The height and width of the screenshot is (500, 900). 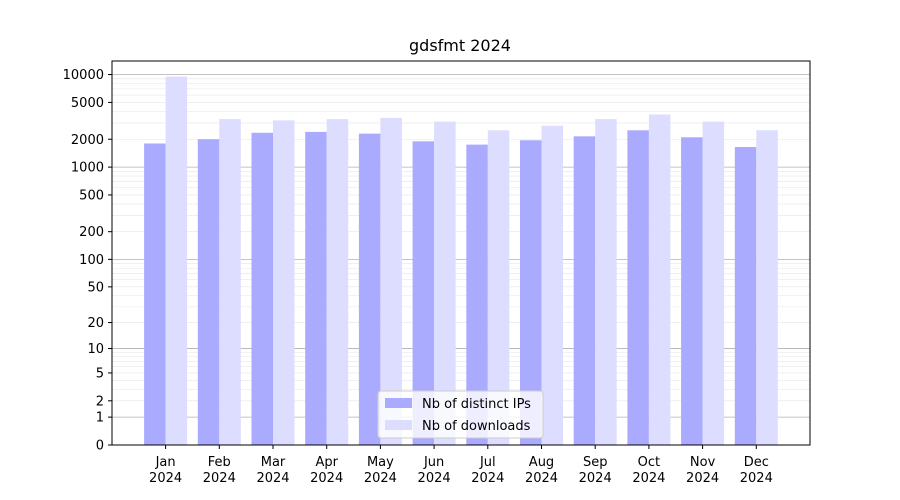 I want to click on y-tick-label: 1000, so click(x=87, y=168).